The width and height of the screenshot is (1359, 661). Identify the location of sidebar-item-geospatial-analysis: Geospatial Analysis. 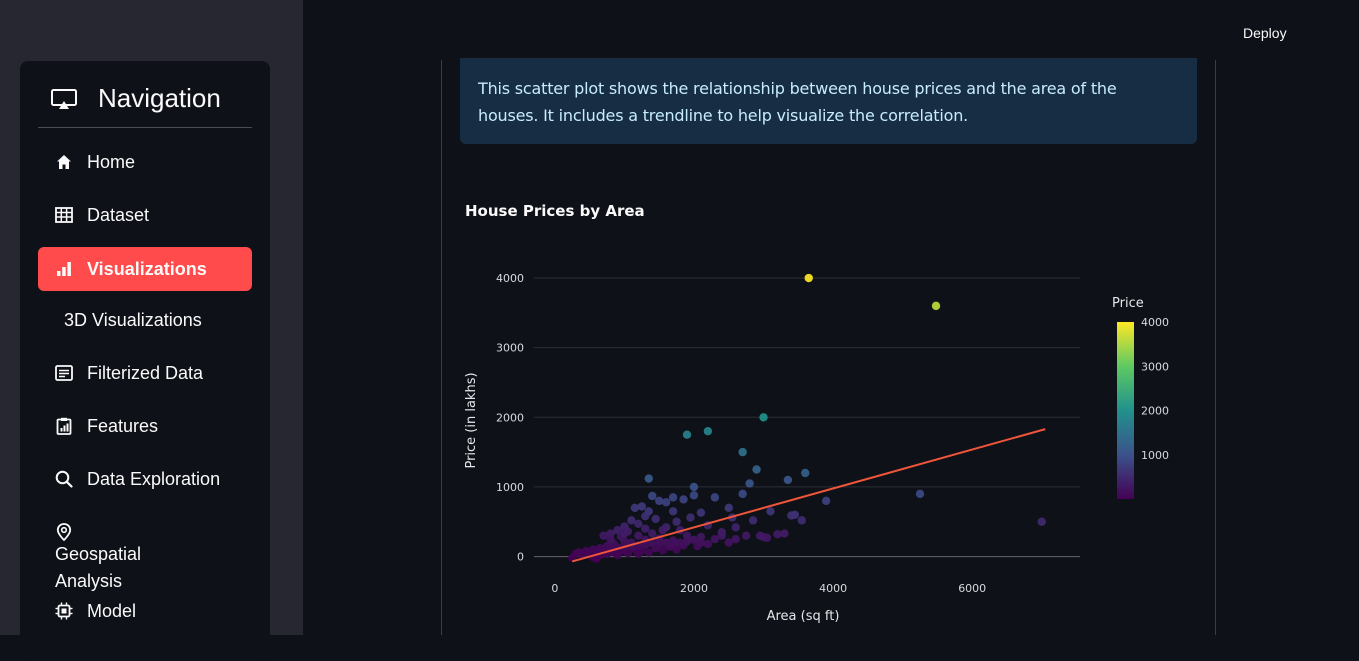
(133, 555).